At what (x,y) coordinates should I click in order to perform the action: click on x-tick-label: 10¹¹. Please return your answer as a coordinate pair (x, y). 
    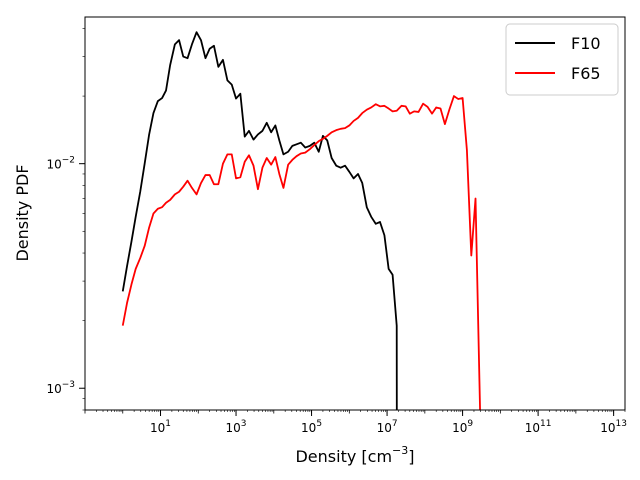
    Looking at the image, I should click on (538, 427).